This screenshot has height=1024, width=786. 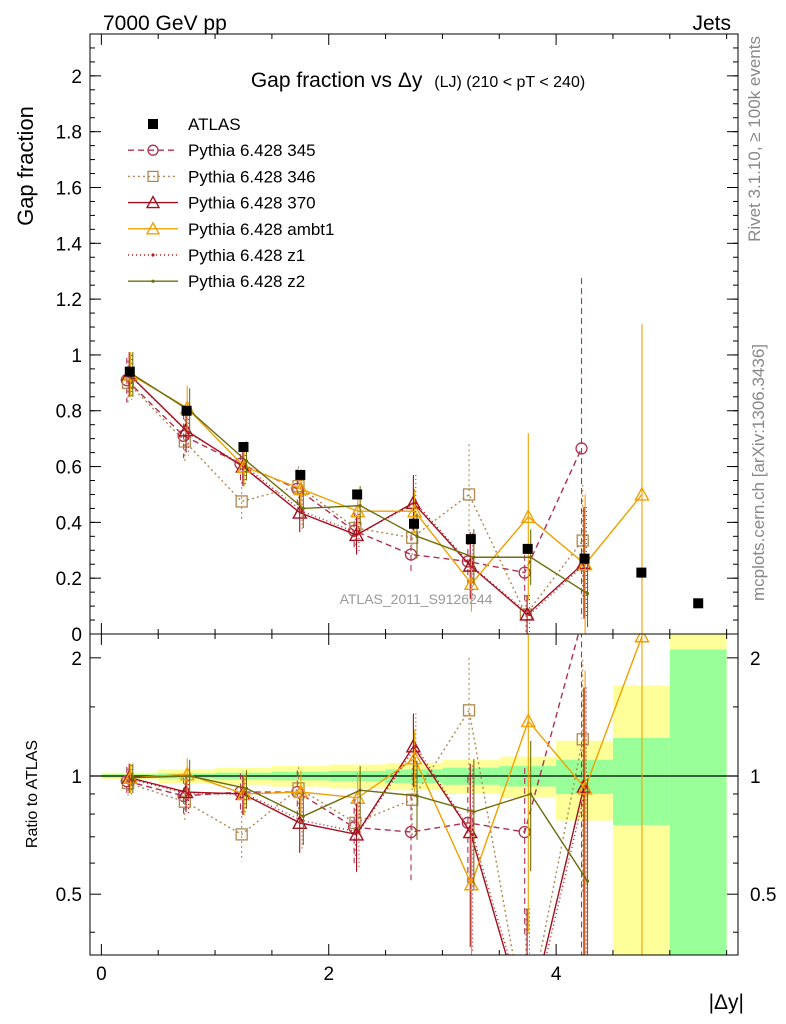 What do you see at coordinates (246, 281) in the screenshot?
I see `legend-label: Pythia 6.428 z2` at bounding box center [246, 281].